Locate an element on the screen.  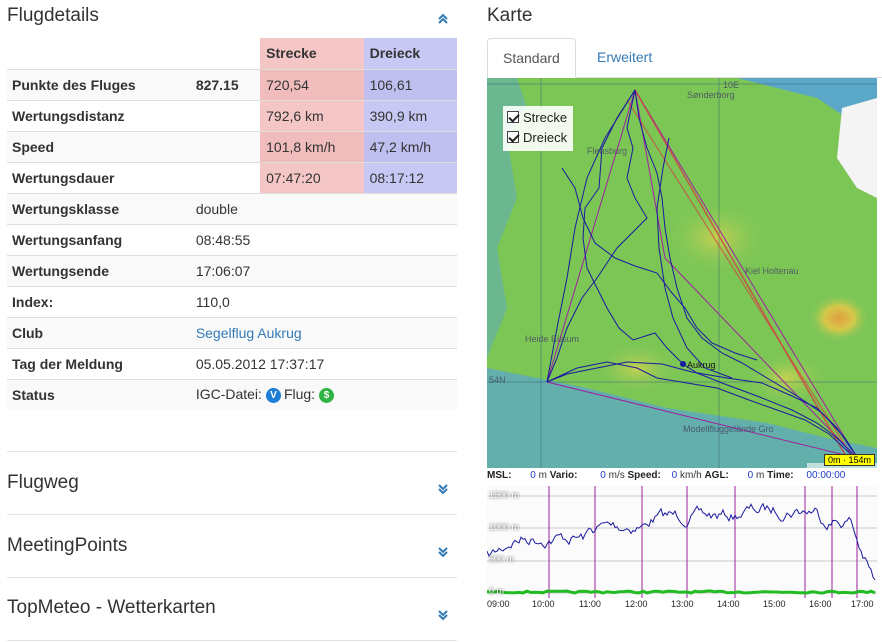
stat-agl-value: 0 is located at coordinates (750, 475).